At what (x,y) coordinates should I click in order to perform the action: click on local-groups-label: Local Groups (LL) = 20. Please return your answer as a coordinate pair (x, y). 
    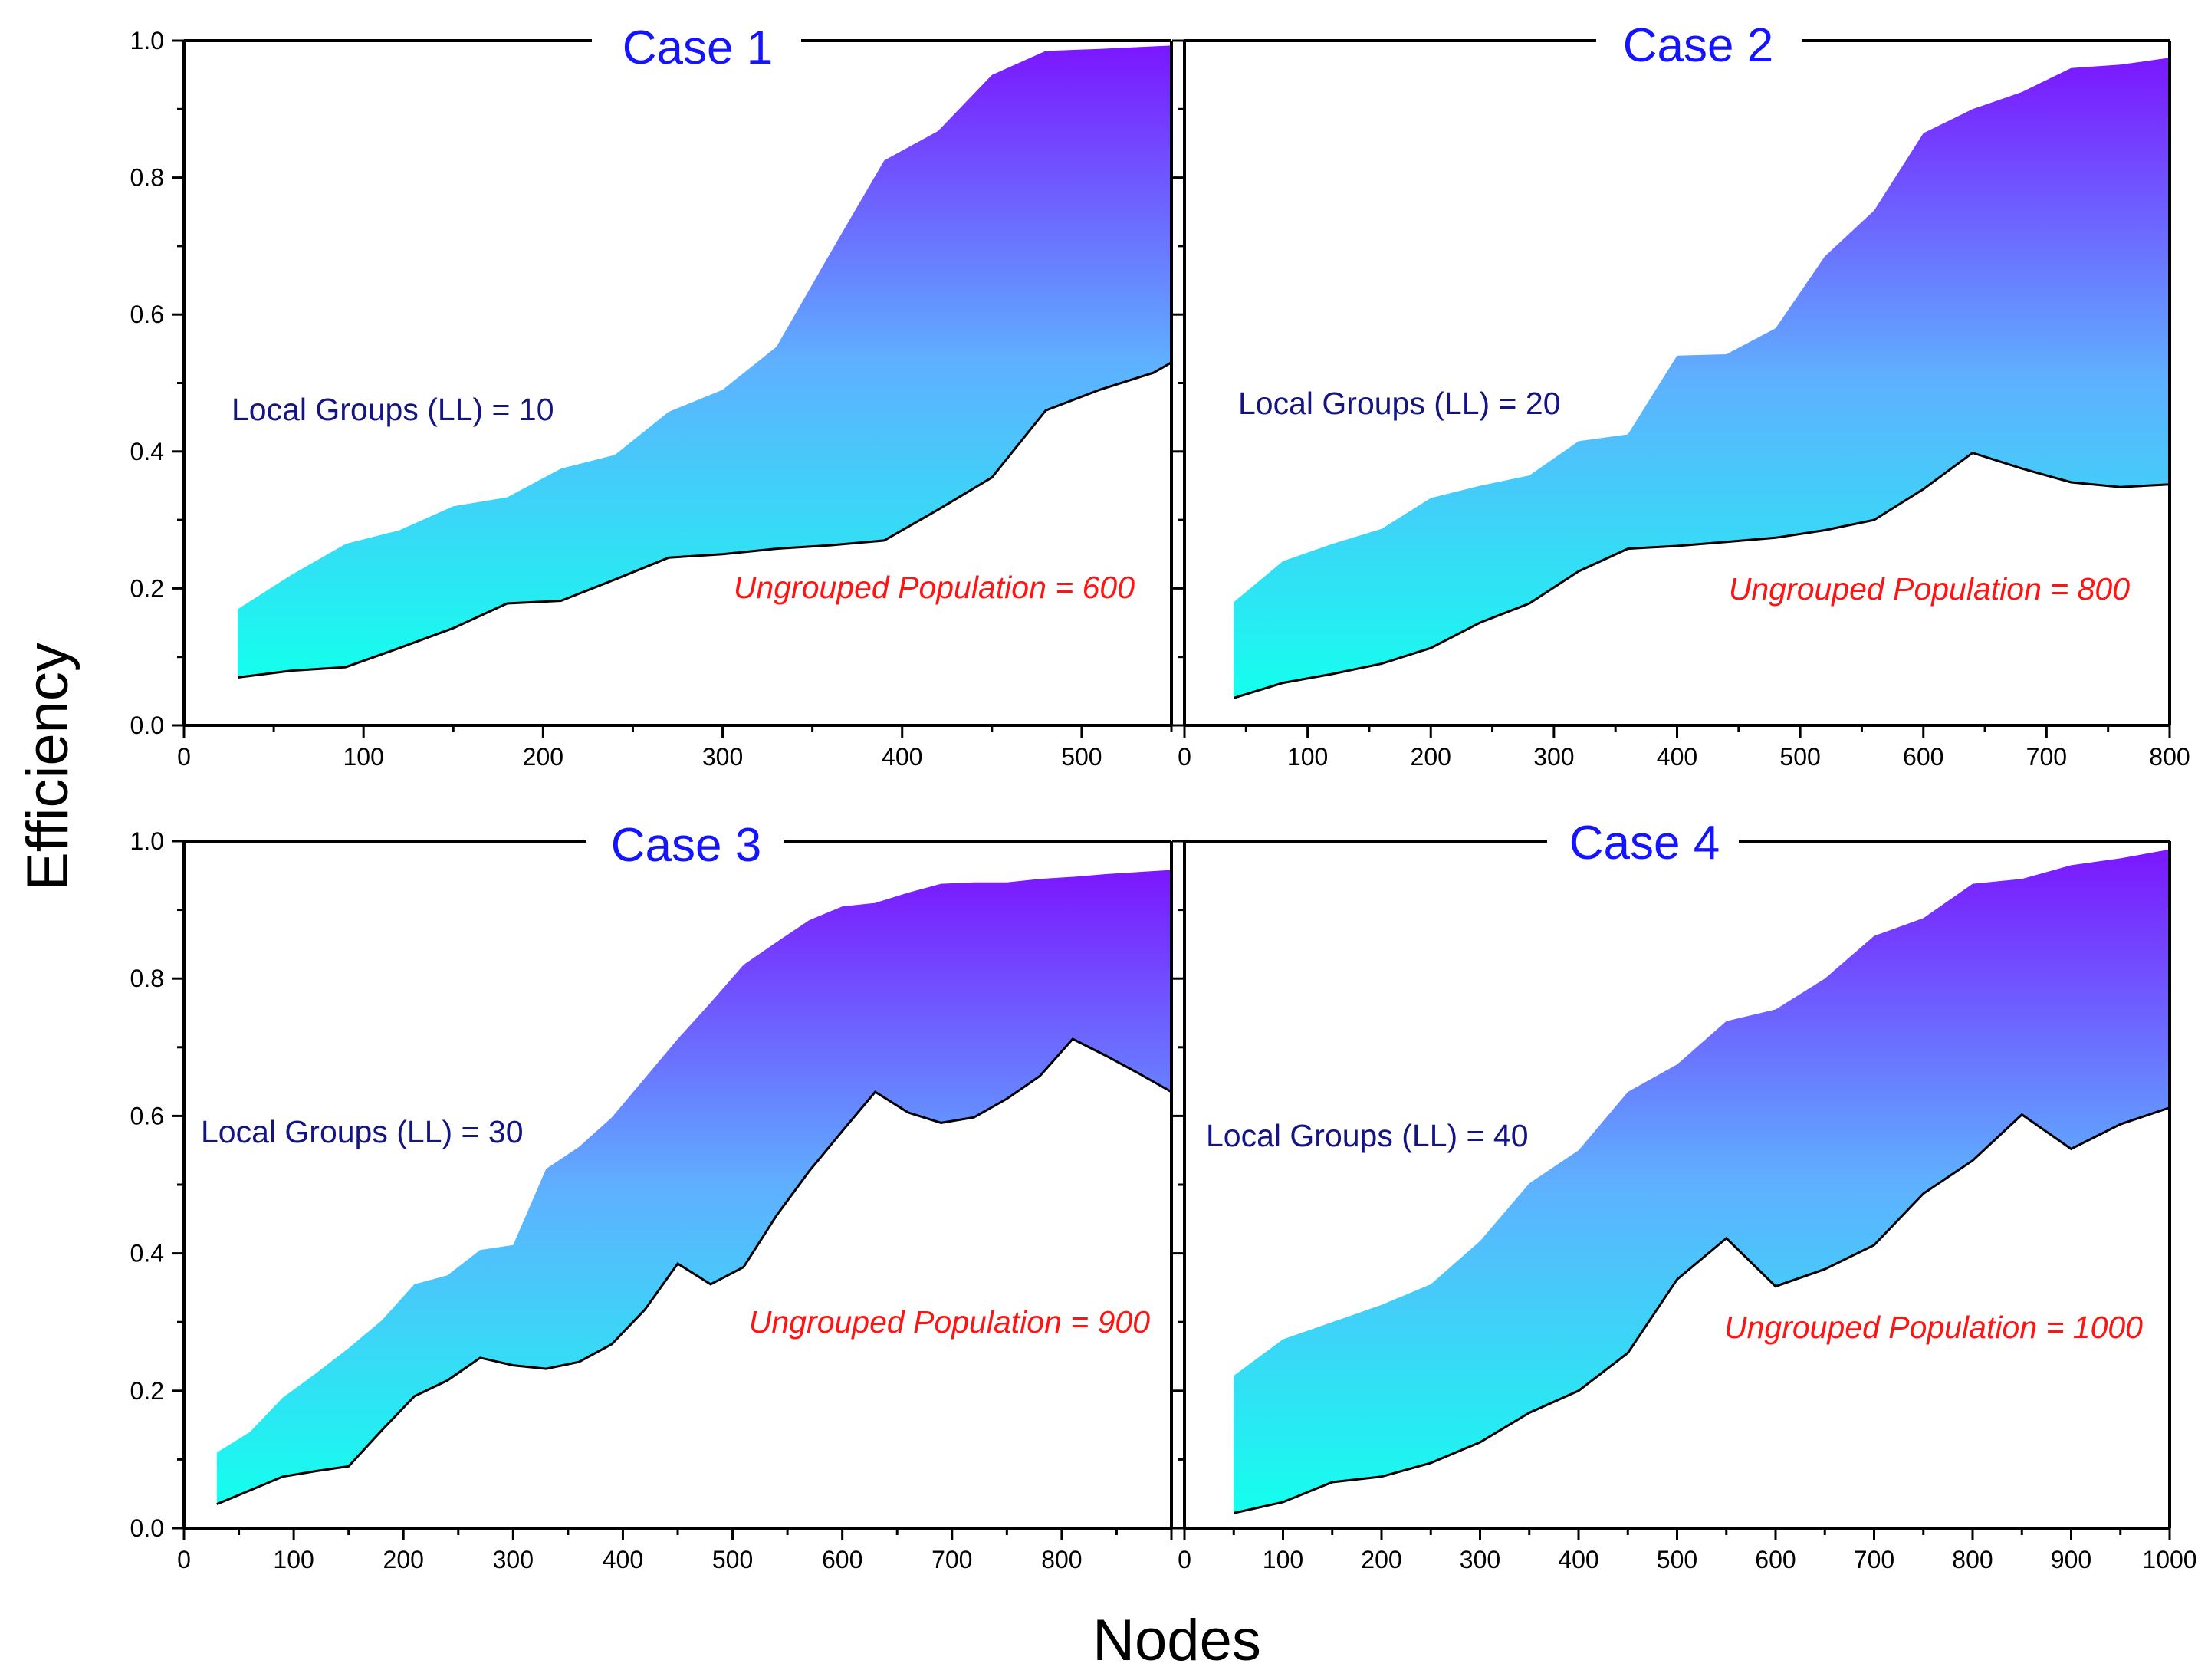
    Looking at the image, I should click on (1400, 403).